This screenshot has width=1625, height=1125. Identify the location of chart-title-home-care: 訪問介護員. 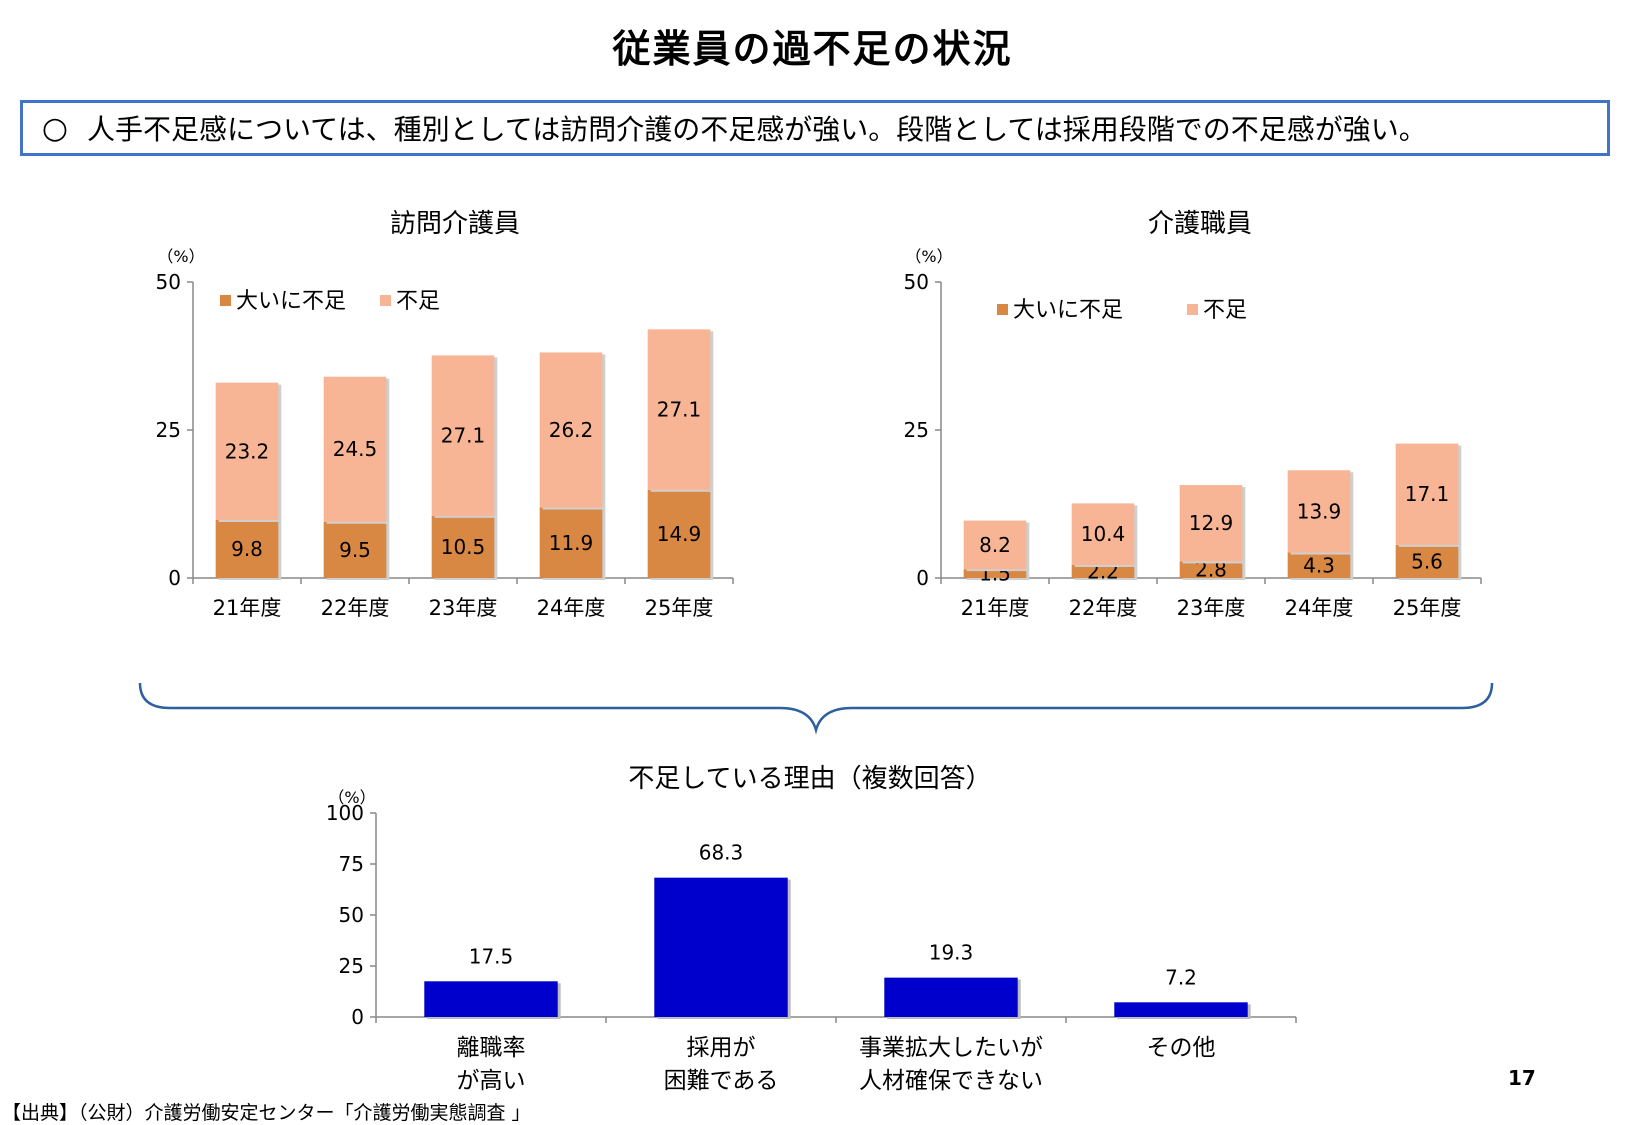
(454, 224).